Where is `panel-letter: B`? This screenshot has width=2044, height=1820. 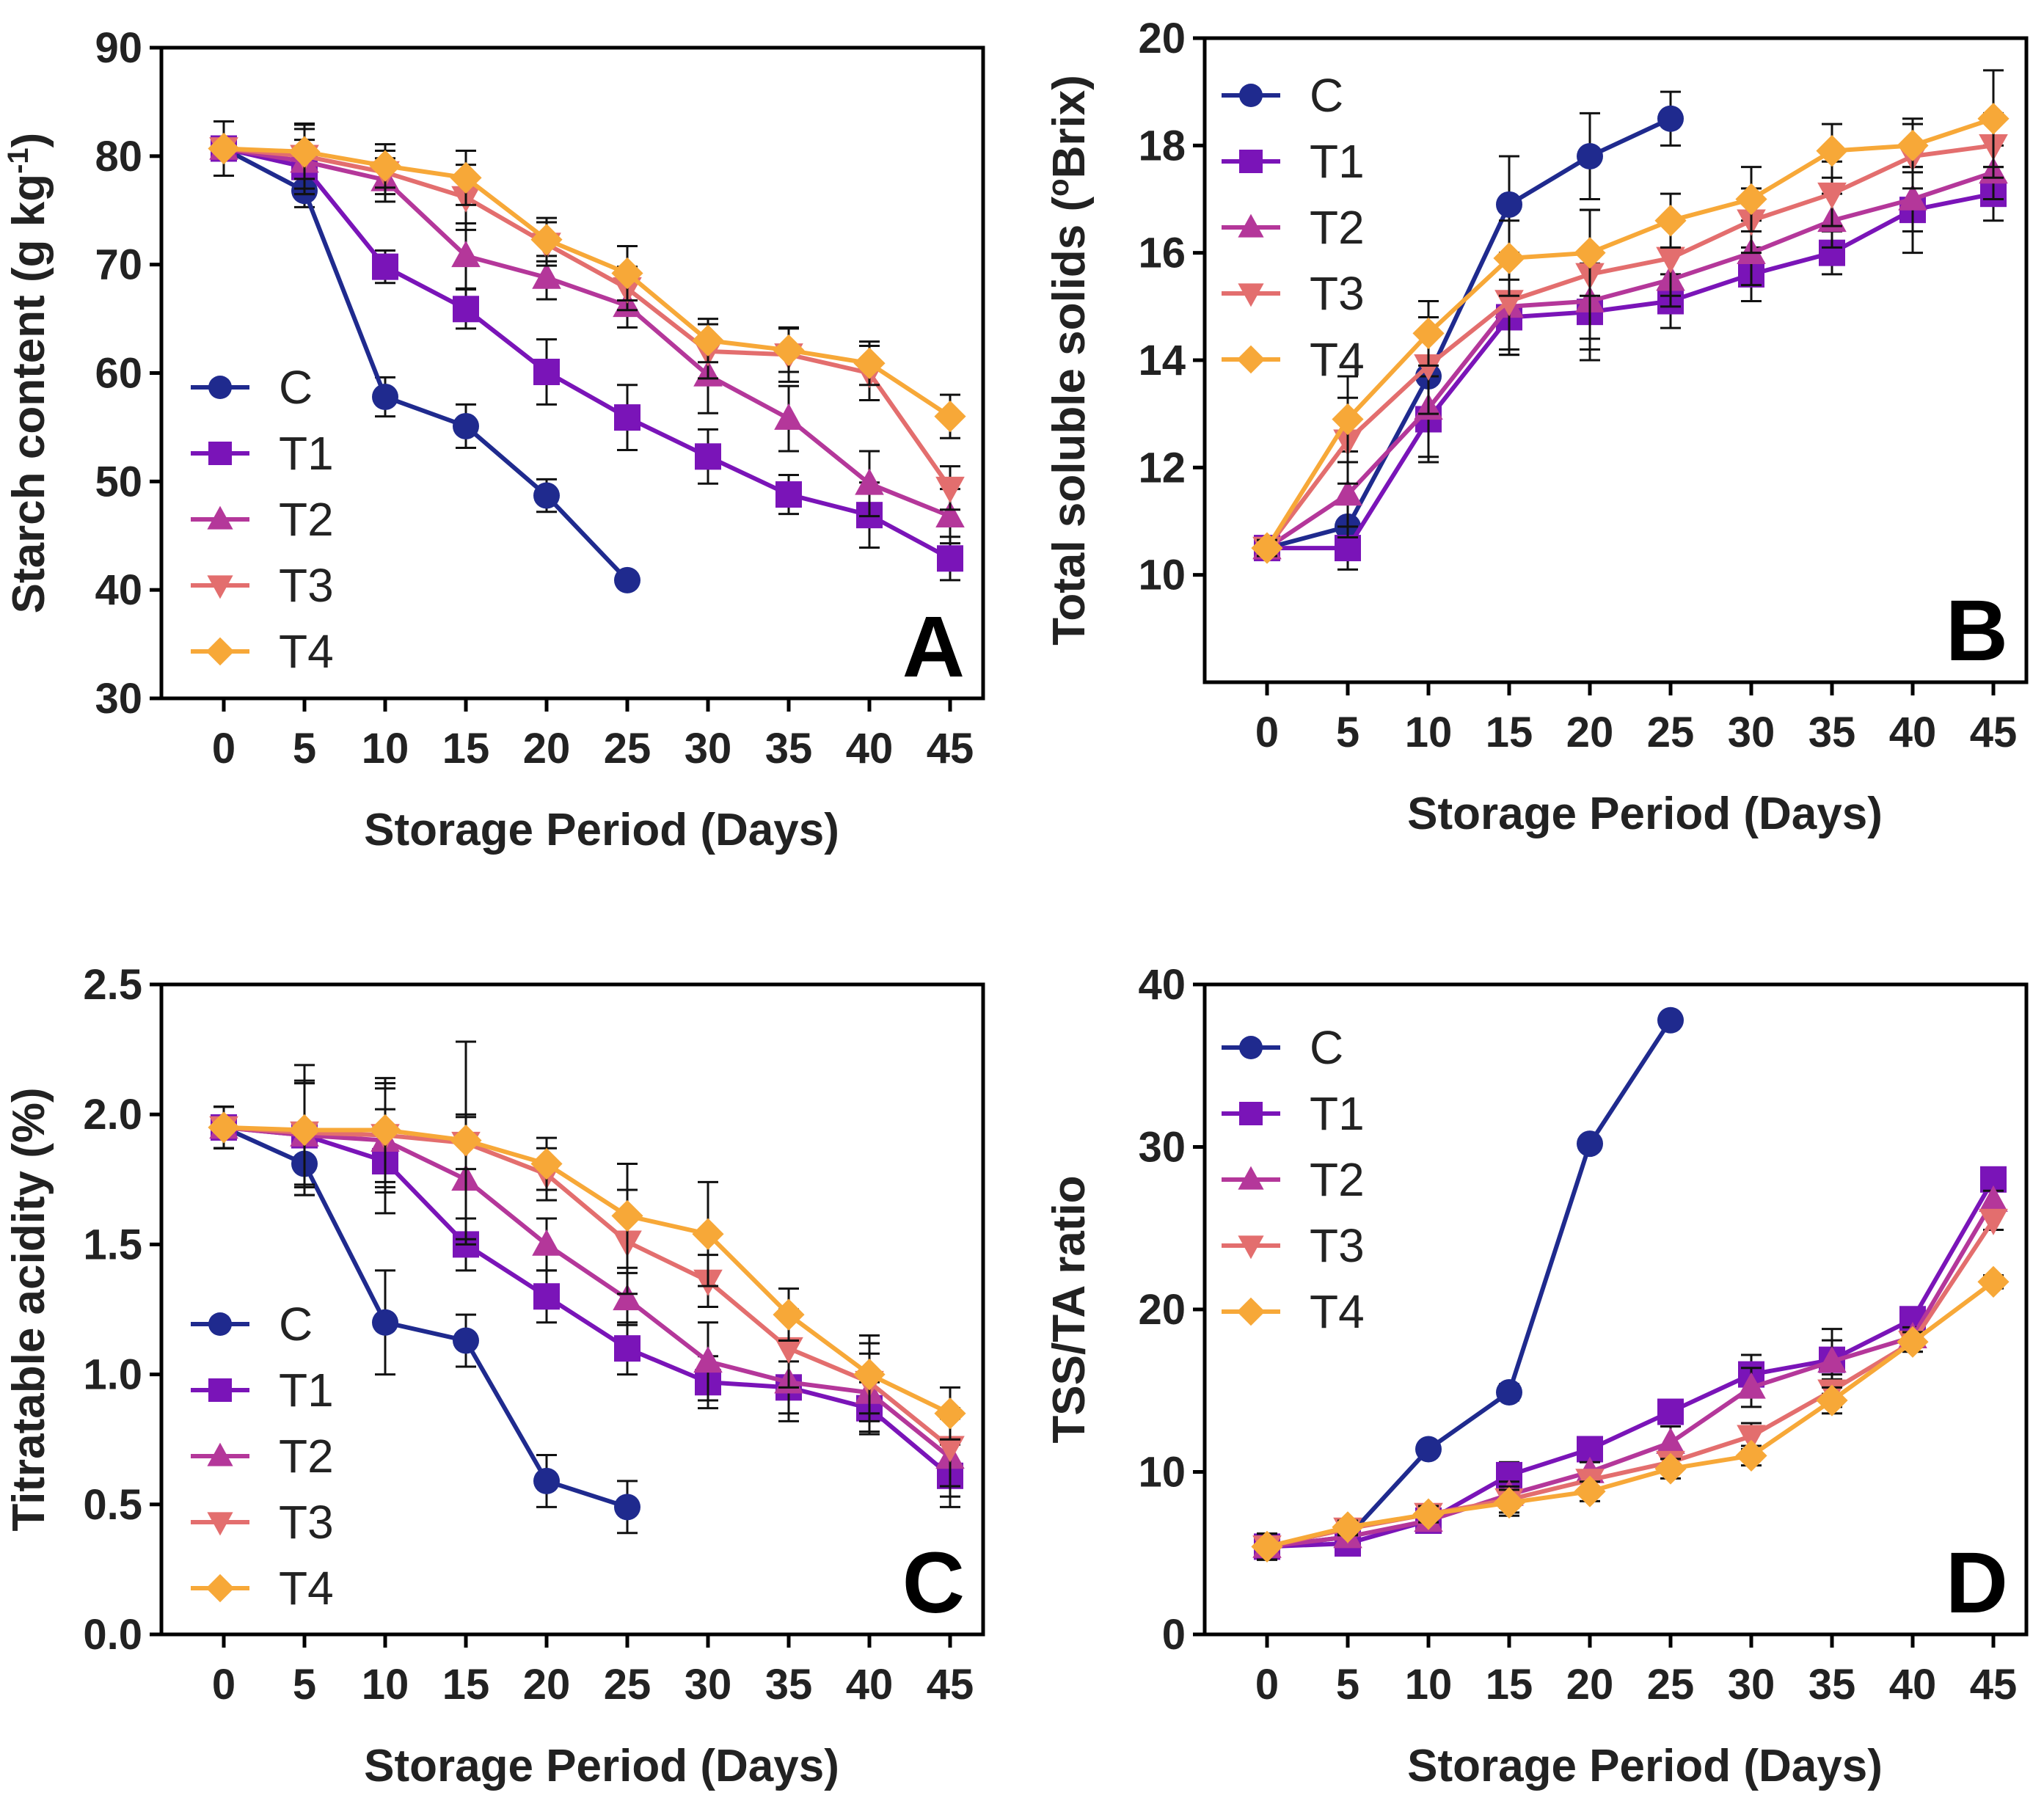
panel-letter: B is located at coordinates (1977, 630).